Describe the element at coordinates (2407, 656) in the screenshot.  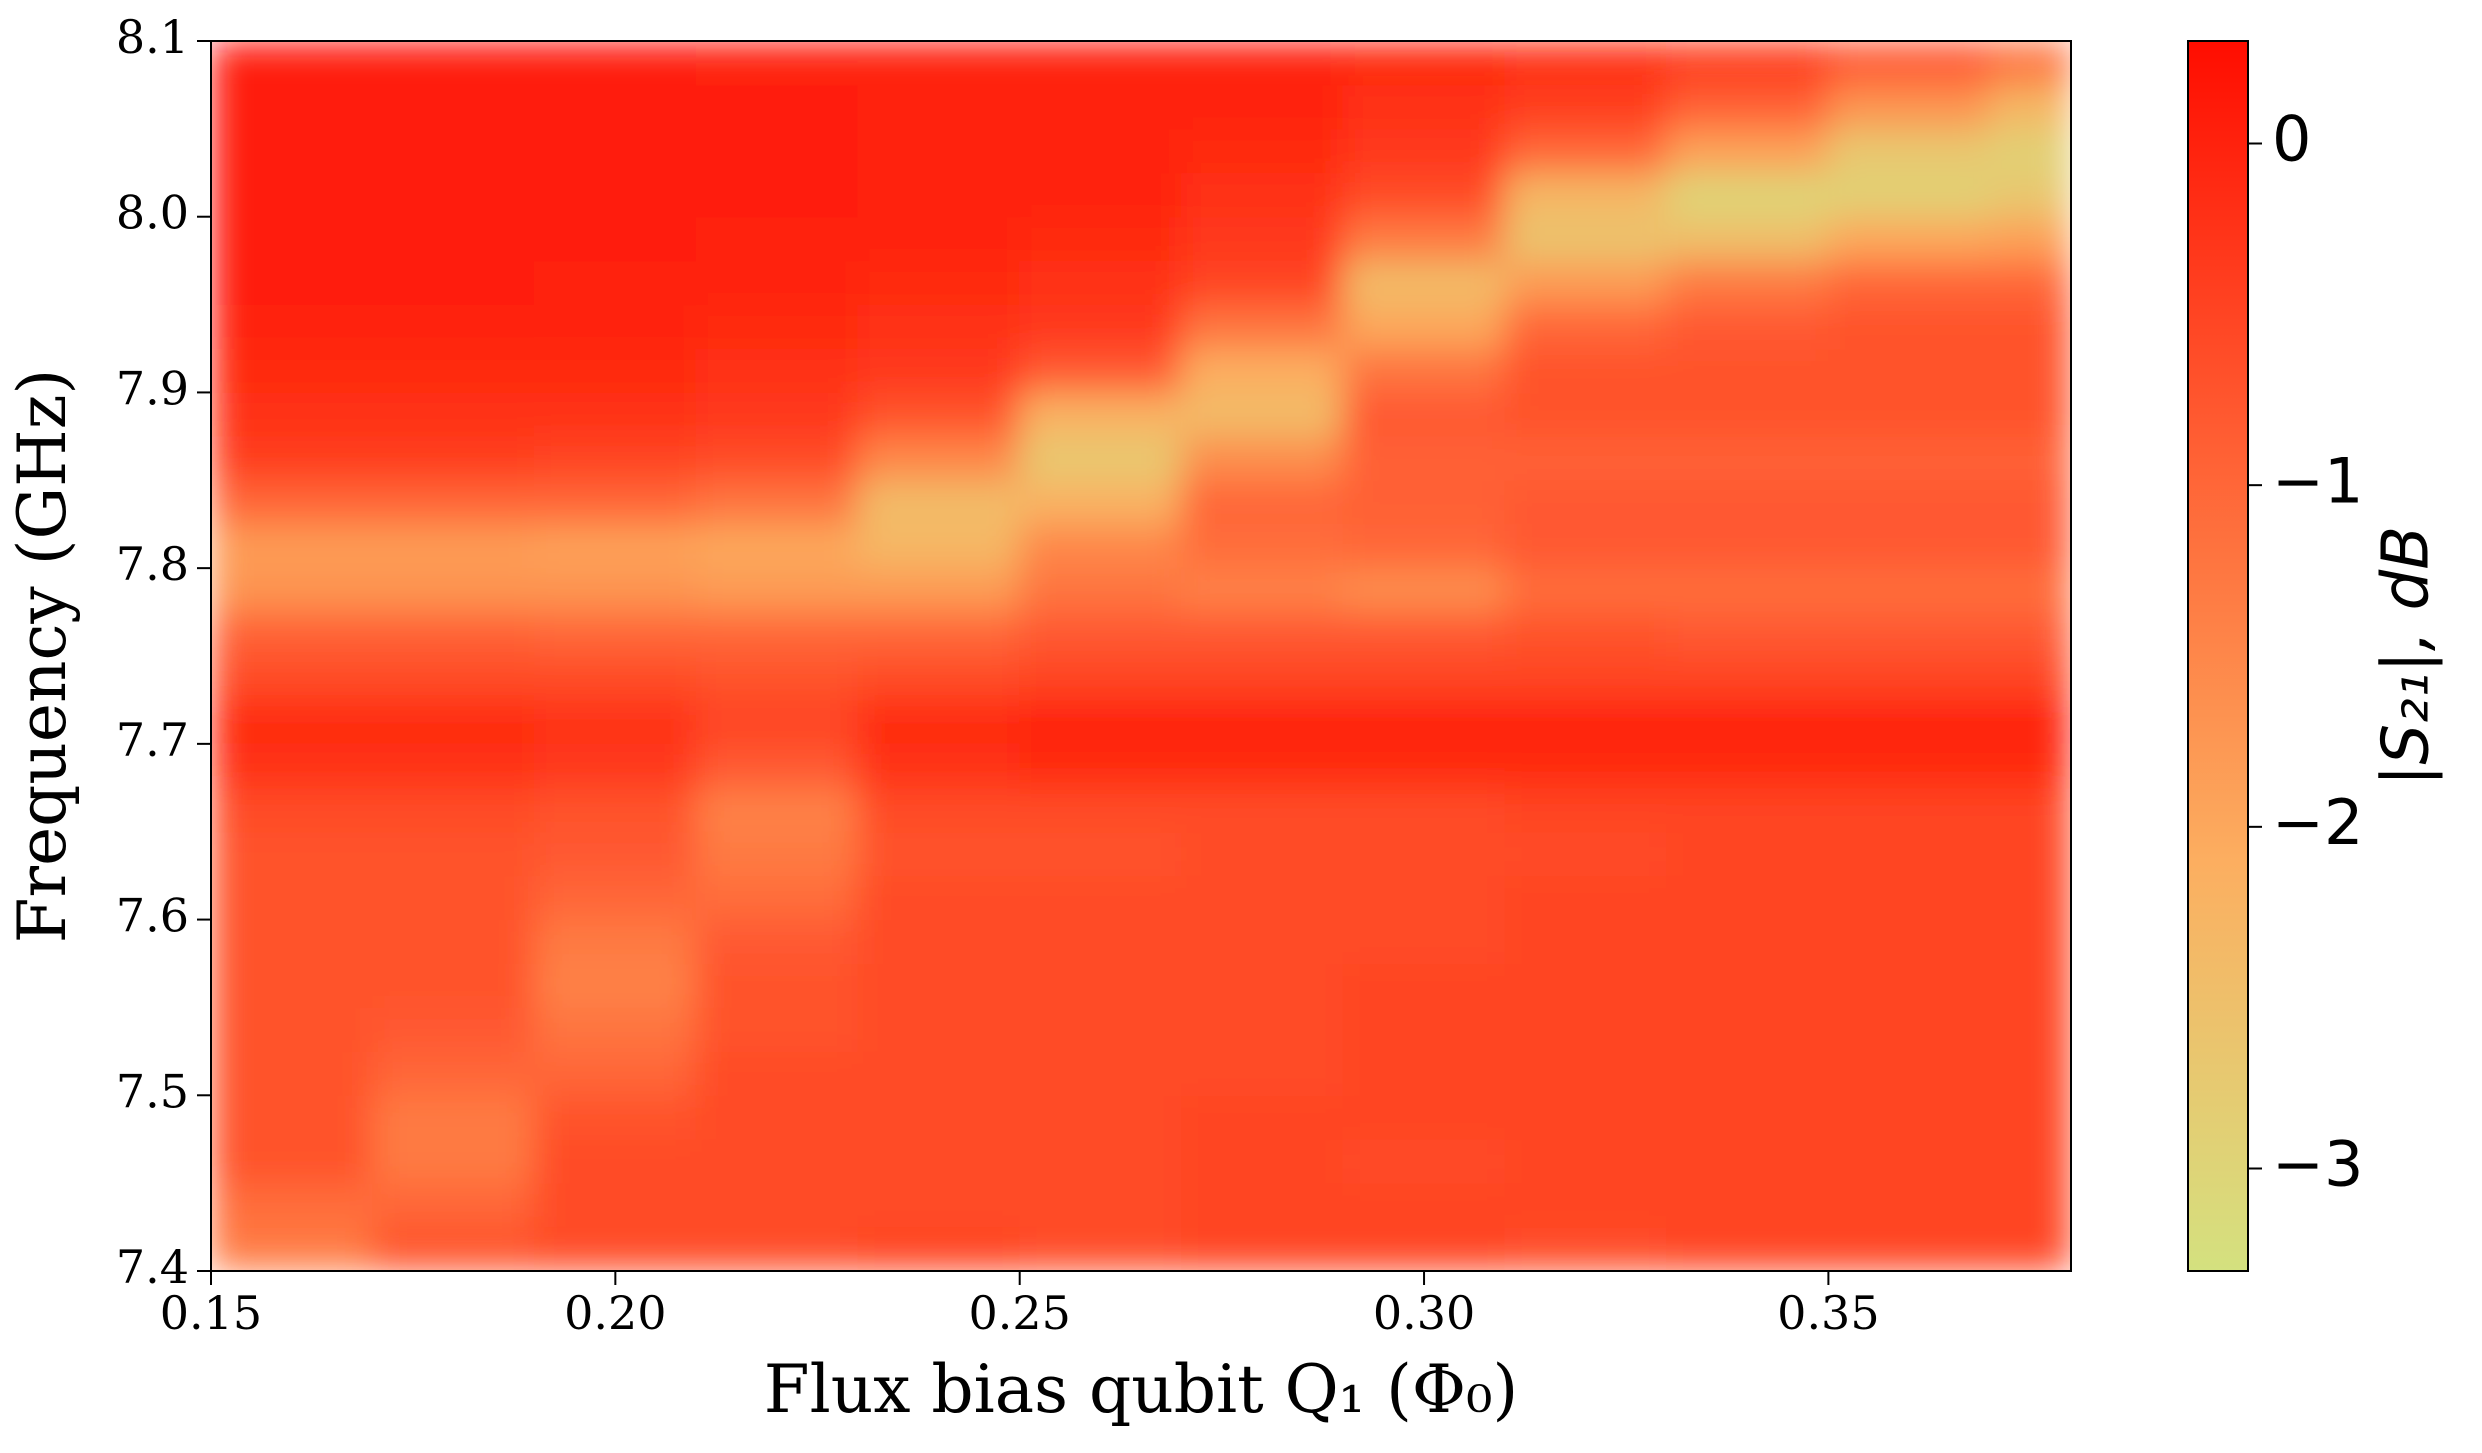
I see `colorbar-label: |S₂₁|, dB` at that location.